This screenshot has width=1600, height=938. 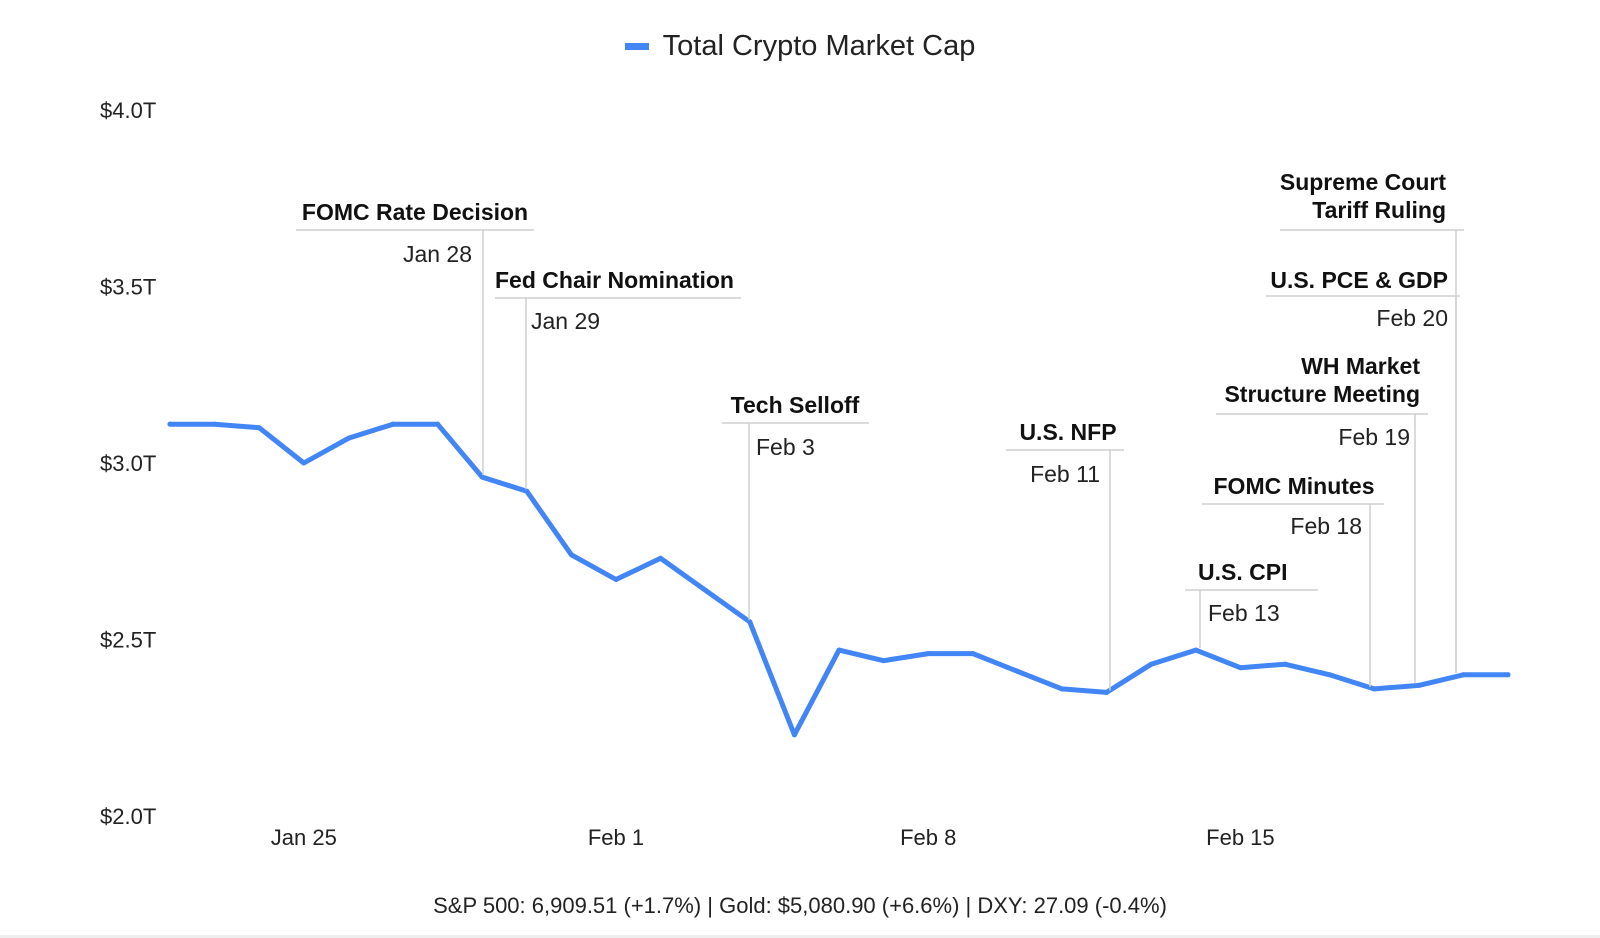 What do you see at coordinates (1240, 837) in the screenshot?
I see `x-tick-label: Feb 15` at bounding box center [1240, 837].